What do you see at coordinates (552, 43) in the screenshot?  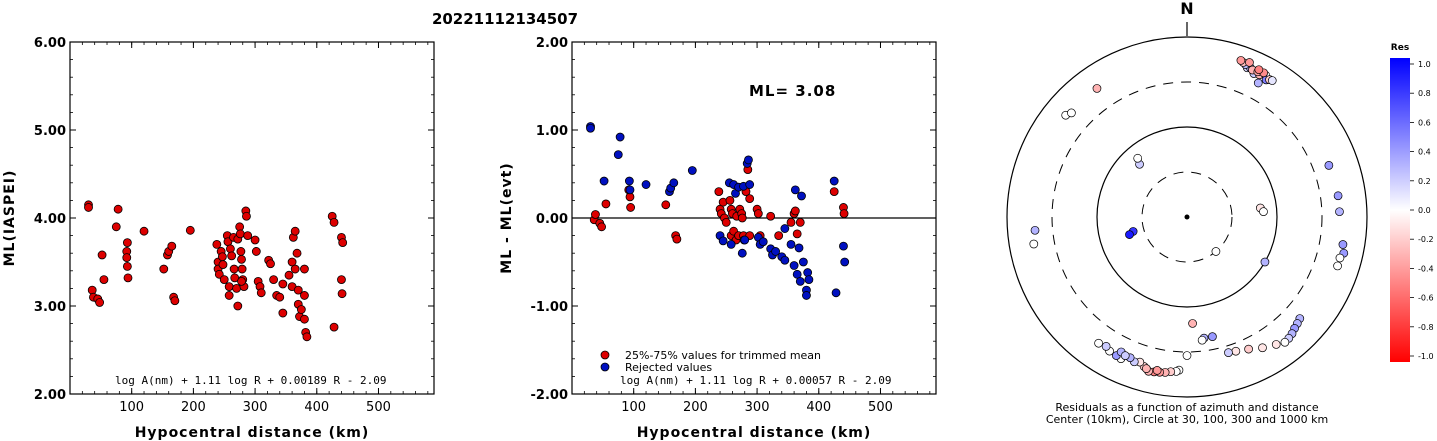 I see `y-tick-label: 2.00` at bounding box center [552, 43].